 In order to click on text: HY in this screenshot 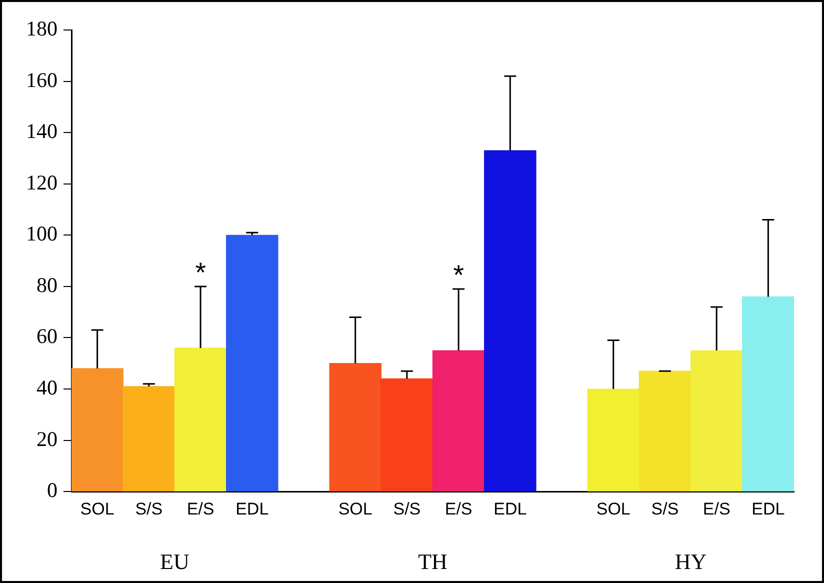, I will do `click(690, 561)`.